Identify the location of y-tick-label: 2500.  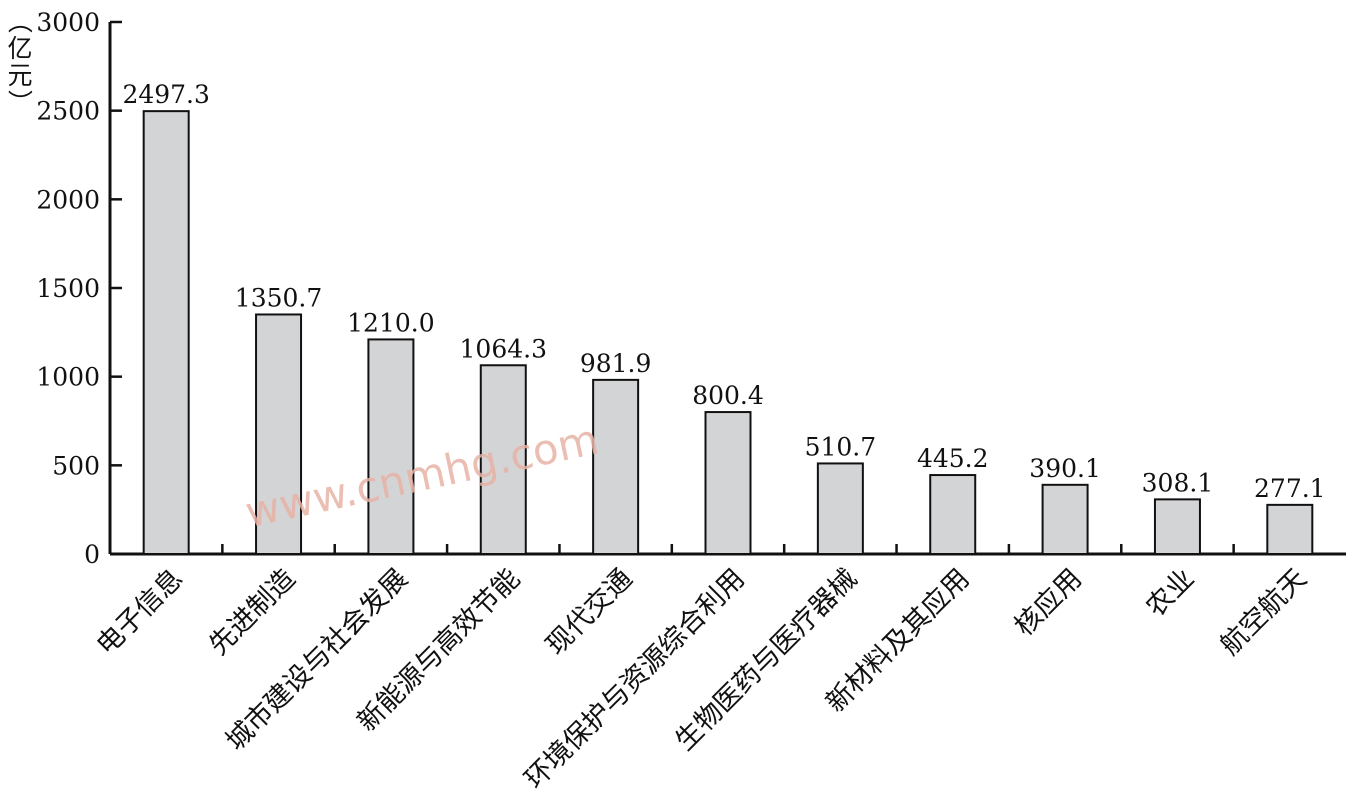
(68, 111).